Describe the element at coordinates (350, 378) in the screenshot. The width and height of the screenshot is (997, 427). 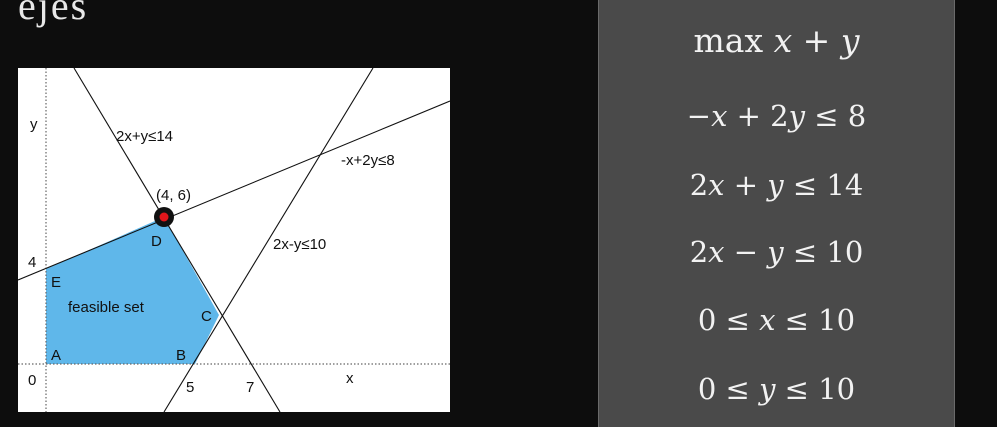
I see `x-axis-label: x` at that location.